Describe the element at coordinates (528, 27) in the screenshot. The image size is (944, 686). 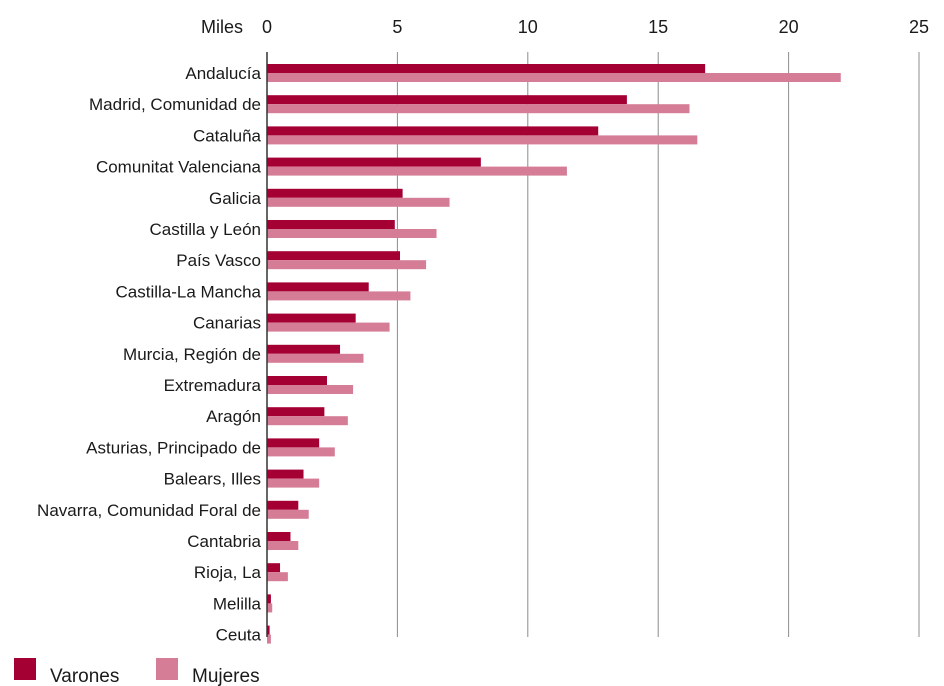
I see `x-tick-label: 10` at that location.